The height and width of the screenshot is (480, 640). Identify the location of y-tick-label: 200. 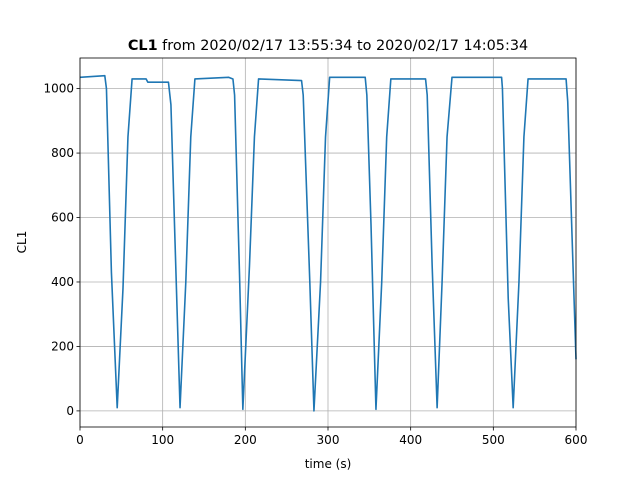
(62, 346).